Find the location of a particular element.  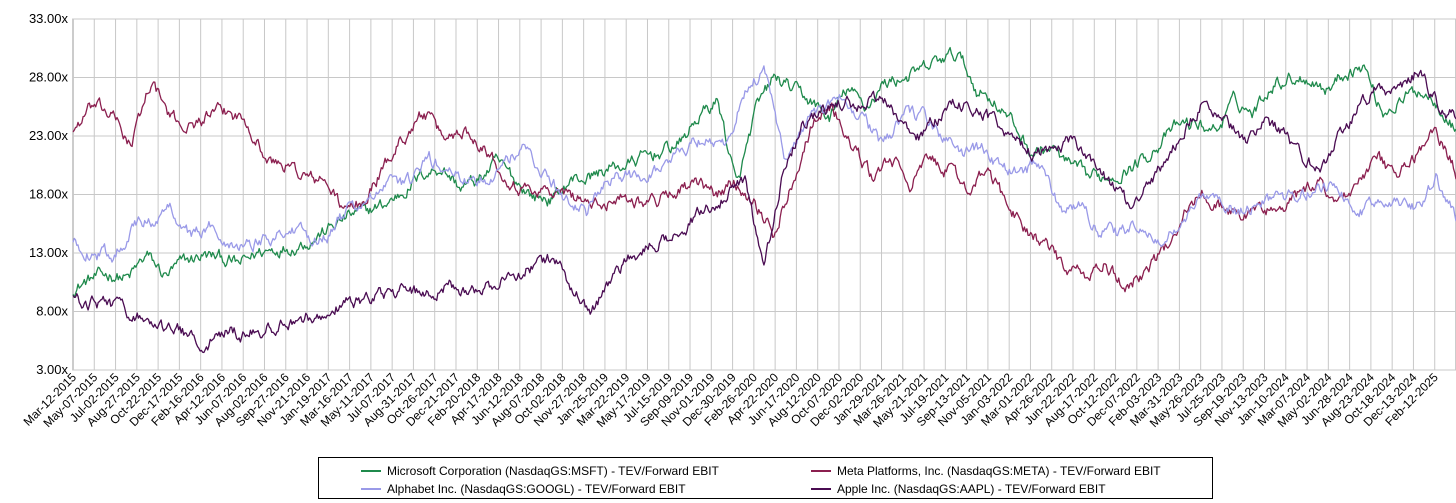

y-tick-label: 28.00x is located at coordinates (49, 77).